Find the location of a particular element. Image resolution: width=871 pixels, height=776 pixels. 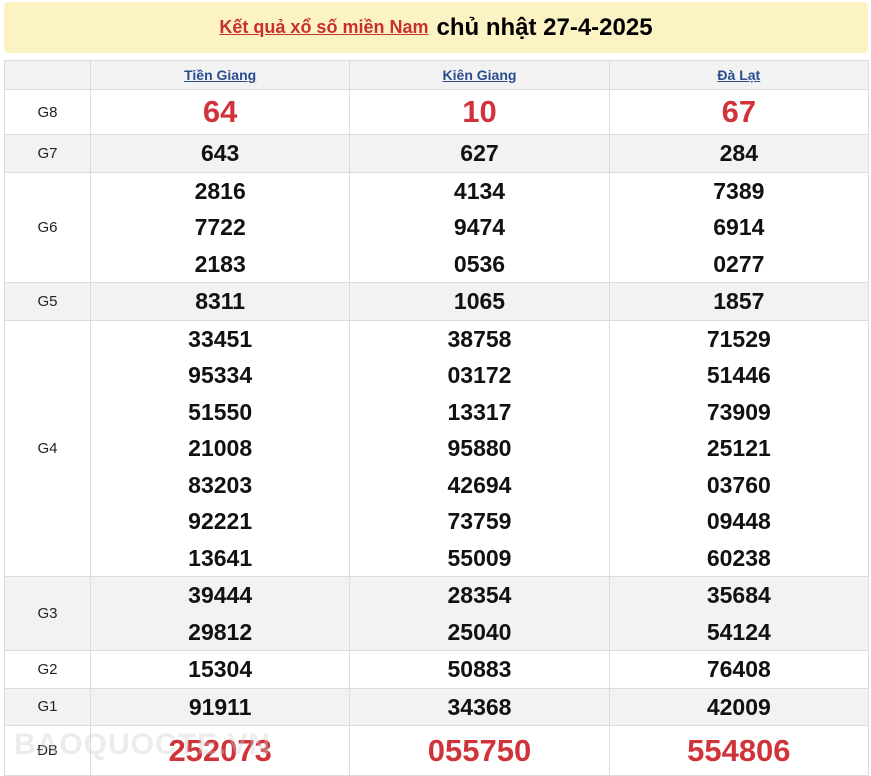

result-number: 91911 is located at coordinates (220, 706).